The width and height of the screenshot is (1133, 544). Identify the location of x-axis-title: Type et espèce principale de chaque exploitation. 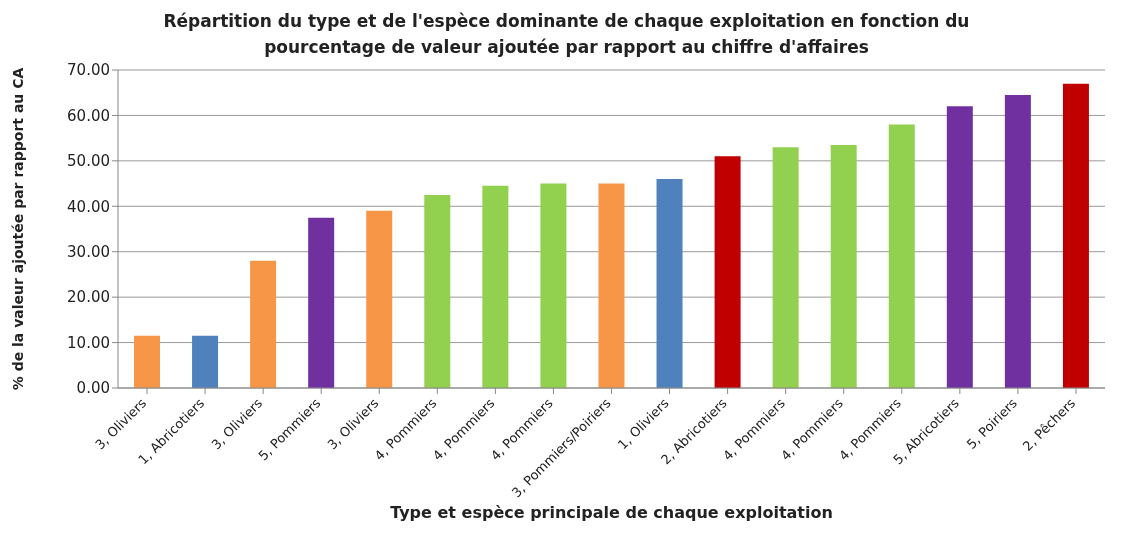
(611, 512).